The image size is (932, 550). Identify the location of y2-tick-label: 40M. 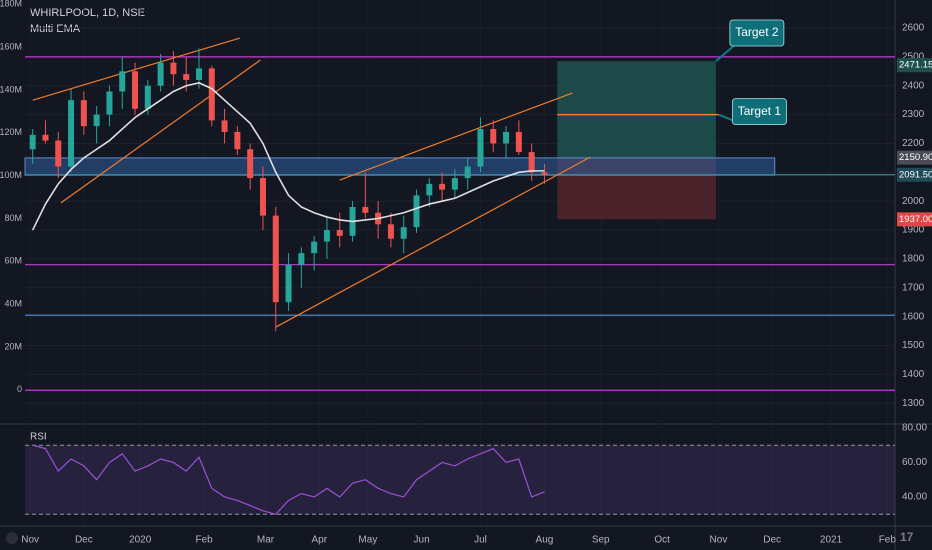
(13, 304).